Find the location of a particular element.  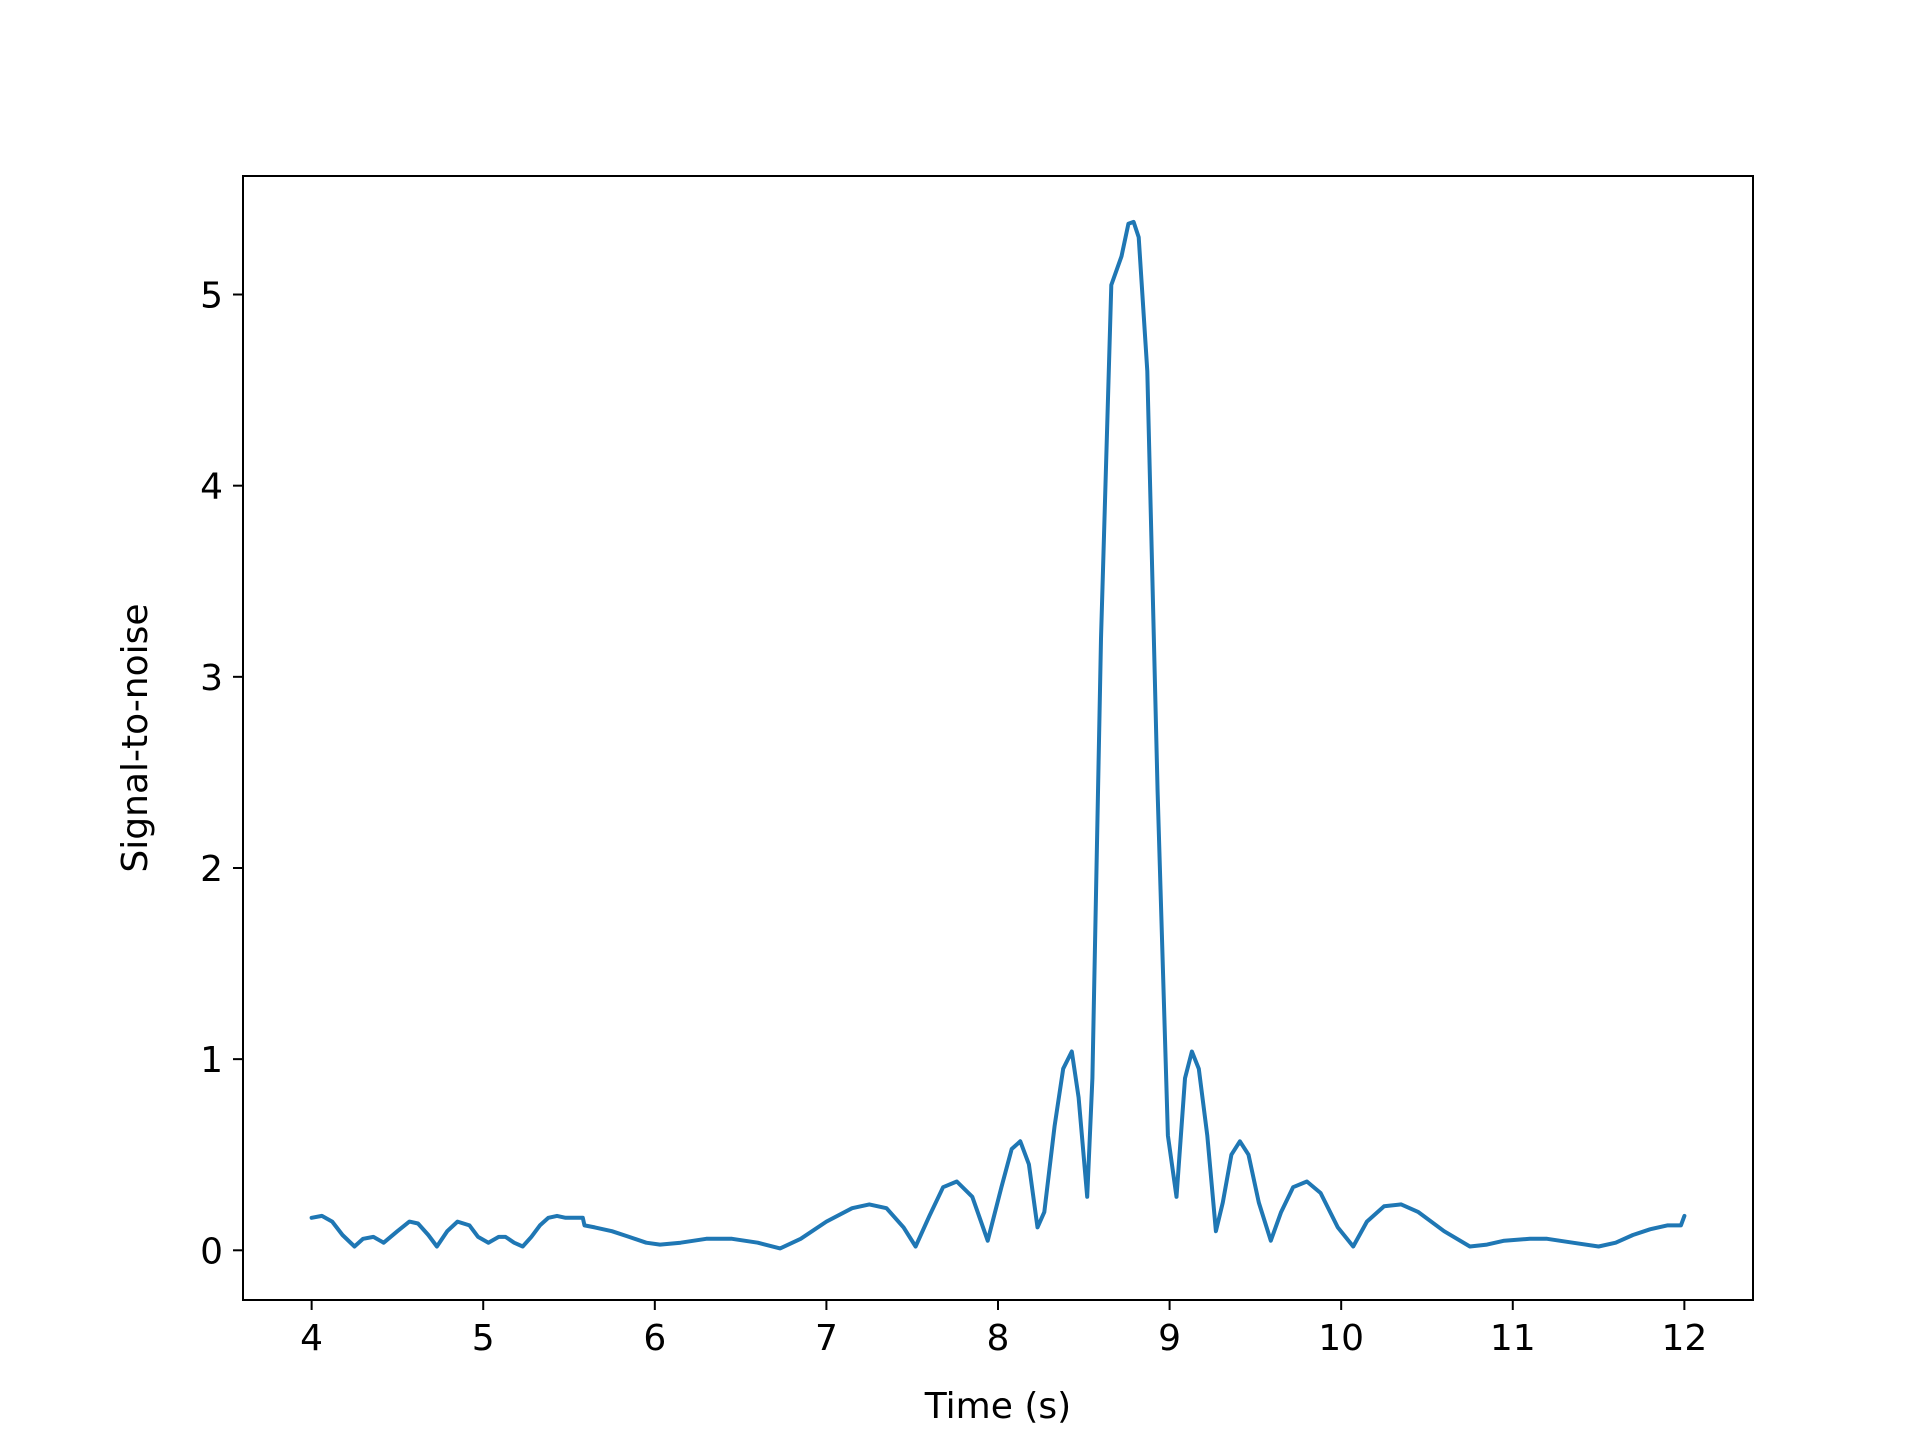

x-tick-label: 5 is located at coordinates (483, 1338).